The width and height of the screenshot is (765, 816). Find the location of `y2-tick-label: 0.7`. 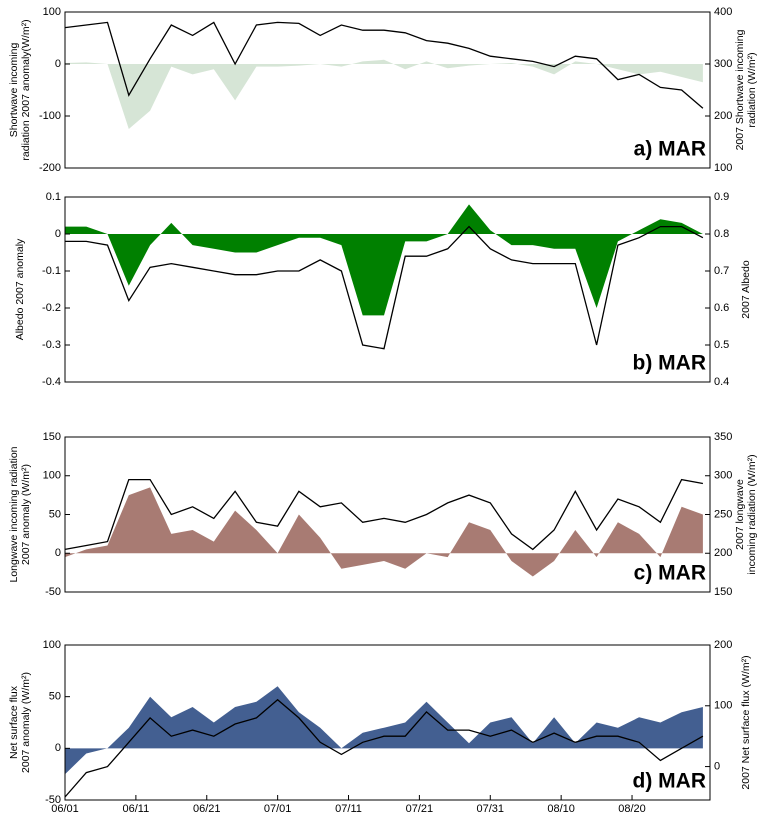

y2-tick-label: 0.7 is located at coordinates (721, 271).